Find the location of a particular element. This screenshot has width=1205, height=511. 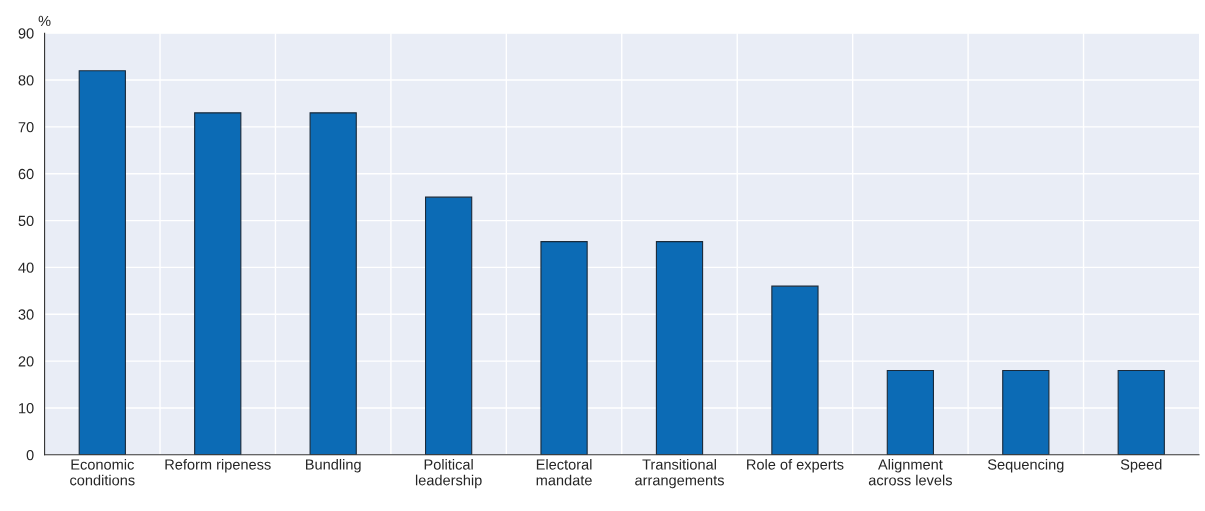

x-tick-label: Transitional arrangements is located at coordinates (679, 473).